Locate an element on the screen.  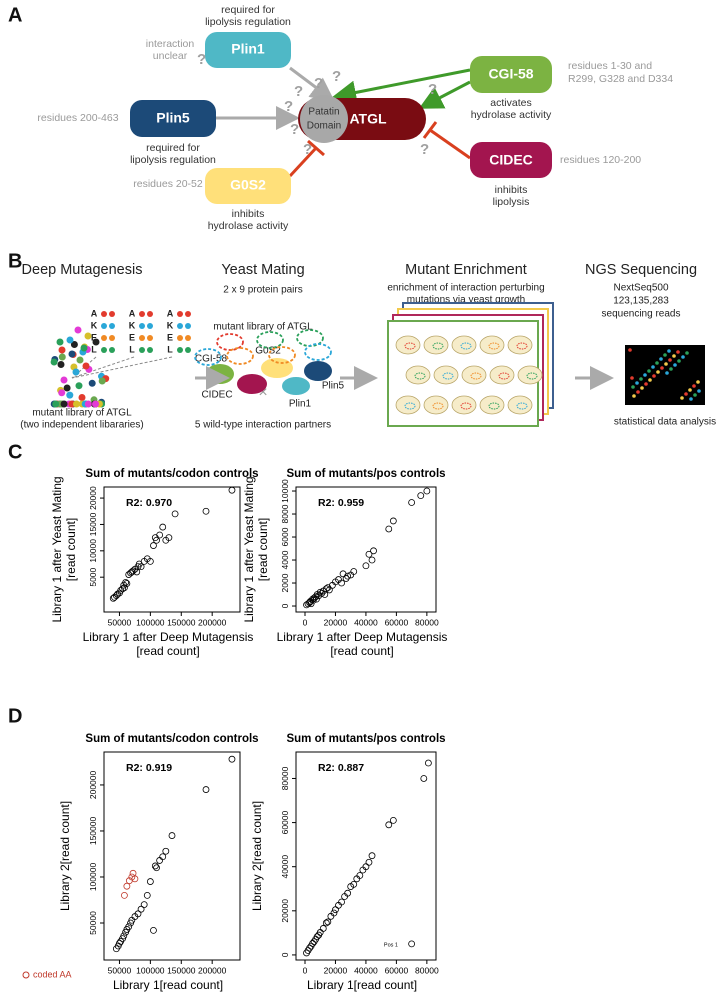
section-title: Mutant Enrichment is located at coordinates (466, 270).